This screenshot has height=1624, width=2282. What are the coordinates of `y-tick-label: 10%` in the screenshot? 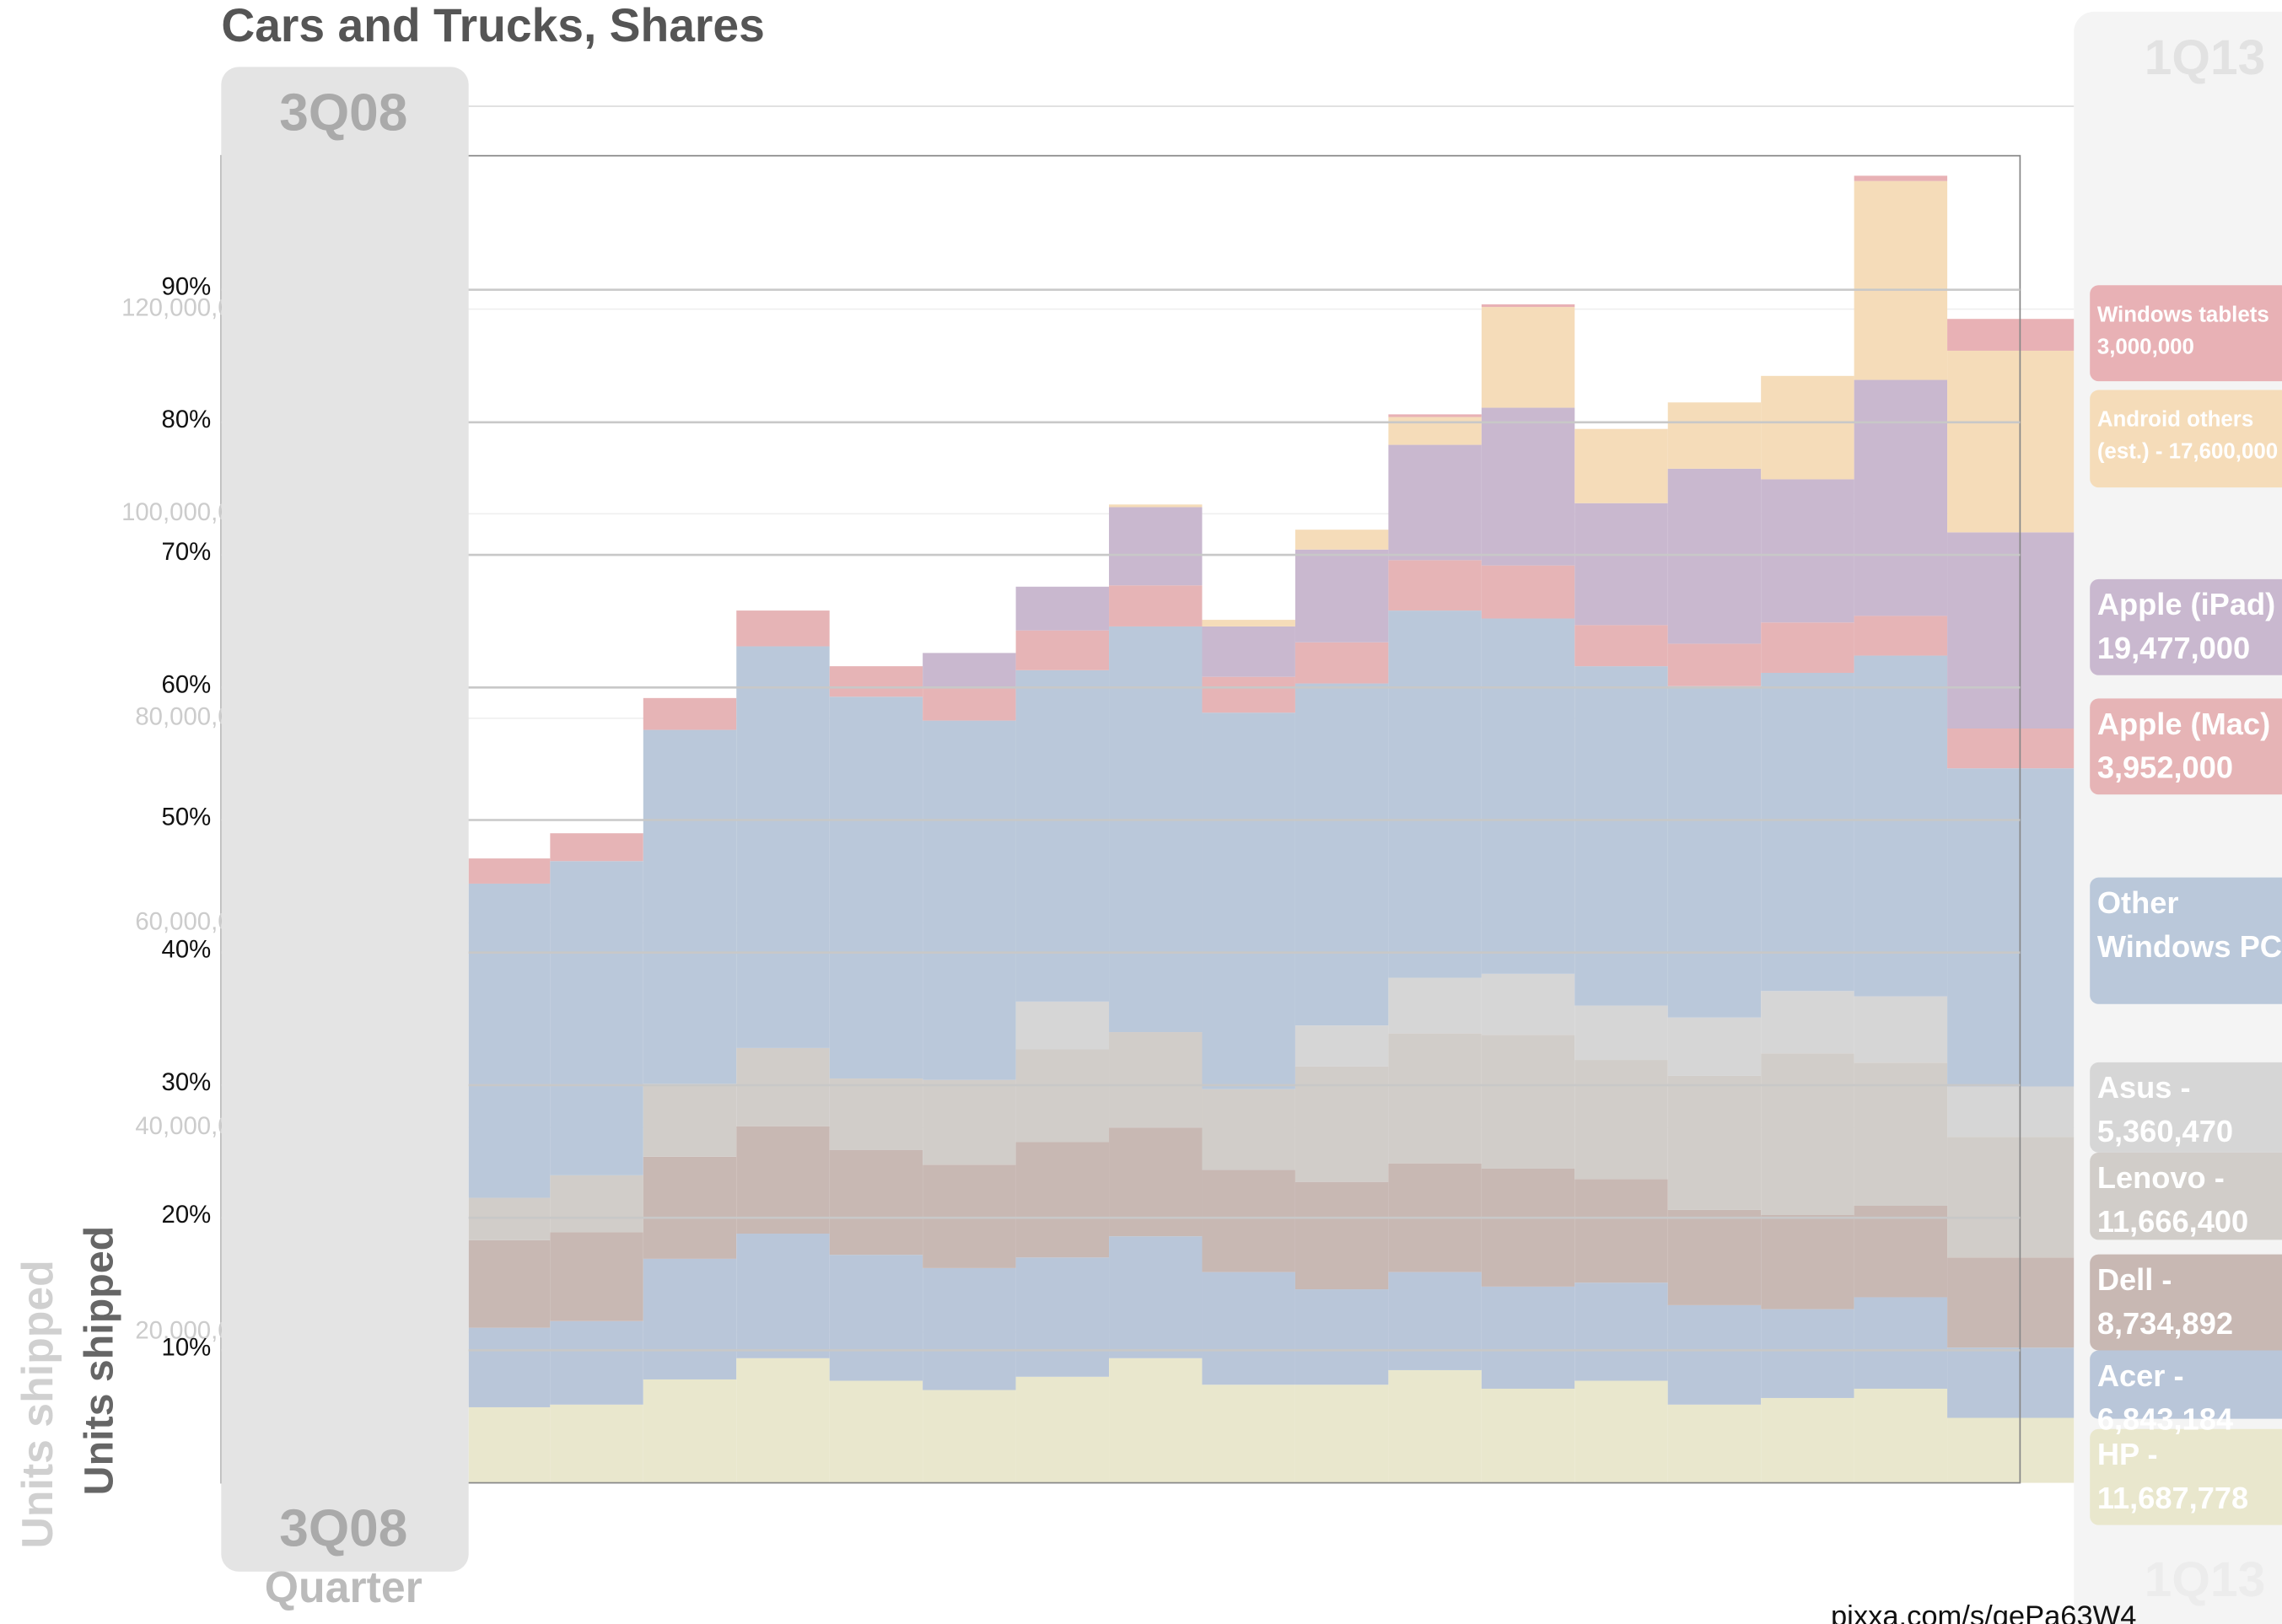 It's located at (187, 1347).